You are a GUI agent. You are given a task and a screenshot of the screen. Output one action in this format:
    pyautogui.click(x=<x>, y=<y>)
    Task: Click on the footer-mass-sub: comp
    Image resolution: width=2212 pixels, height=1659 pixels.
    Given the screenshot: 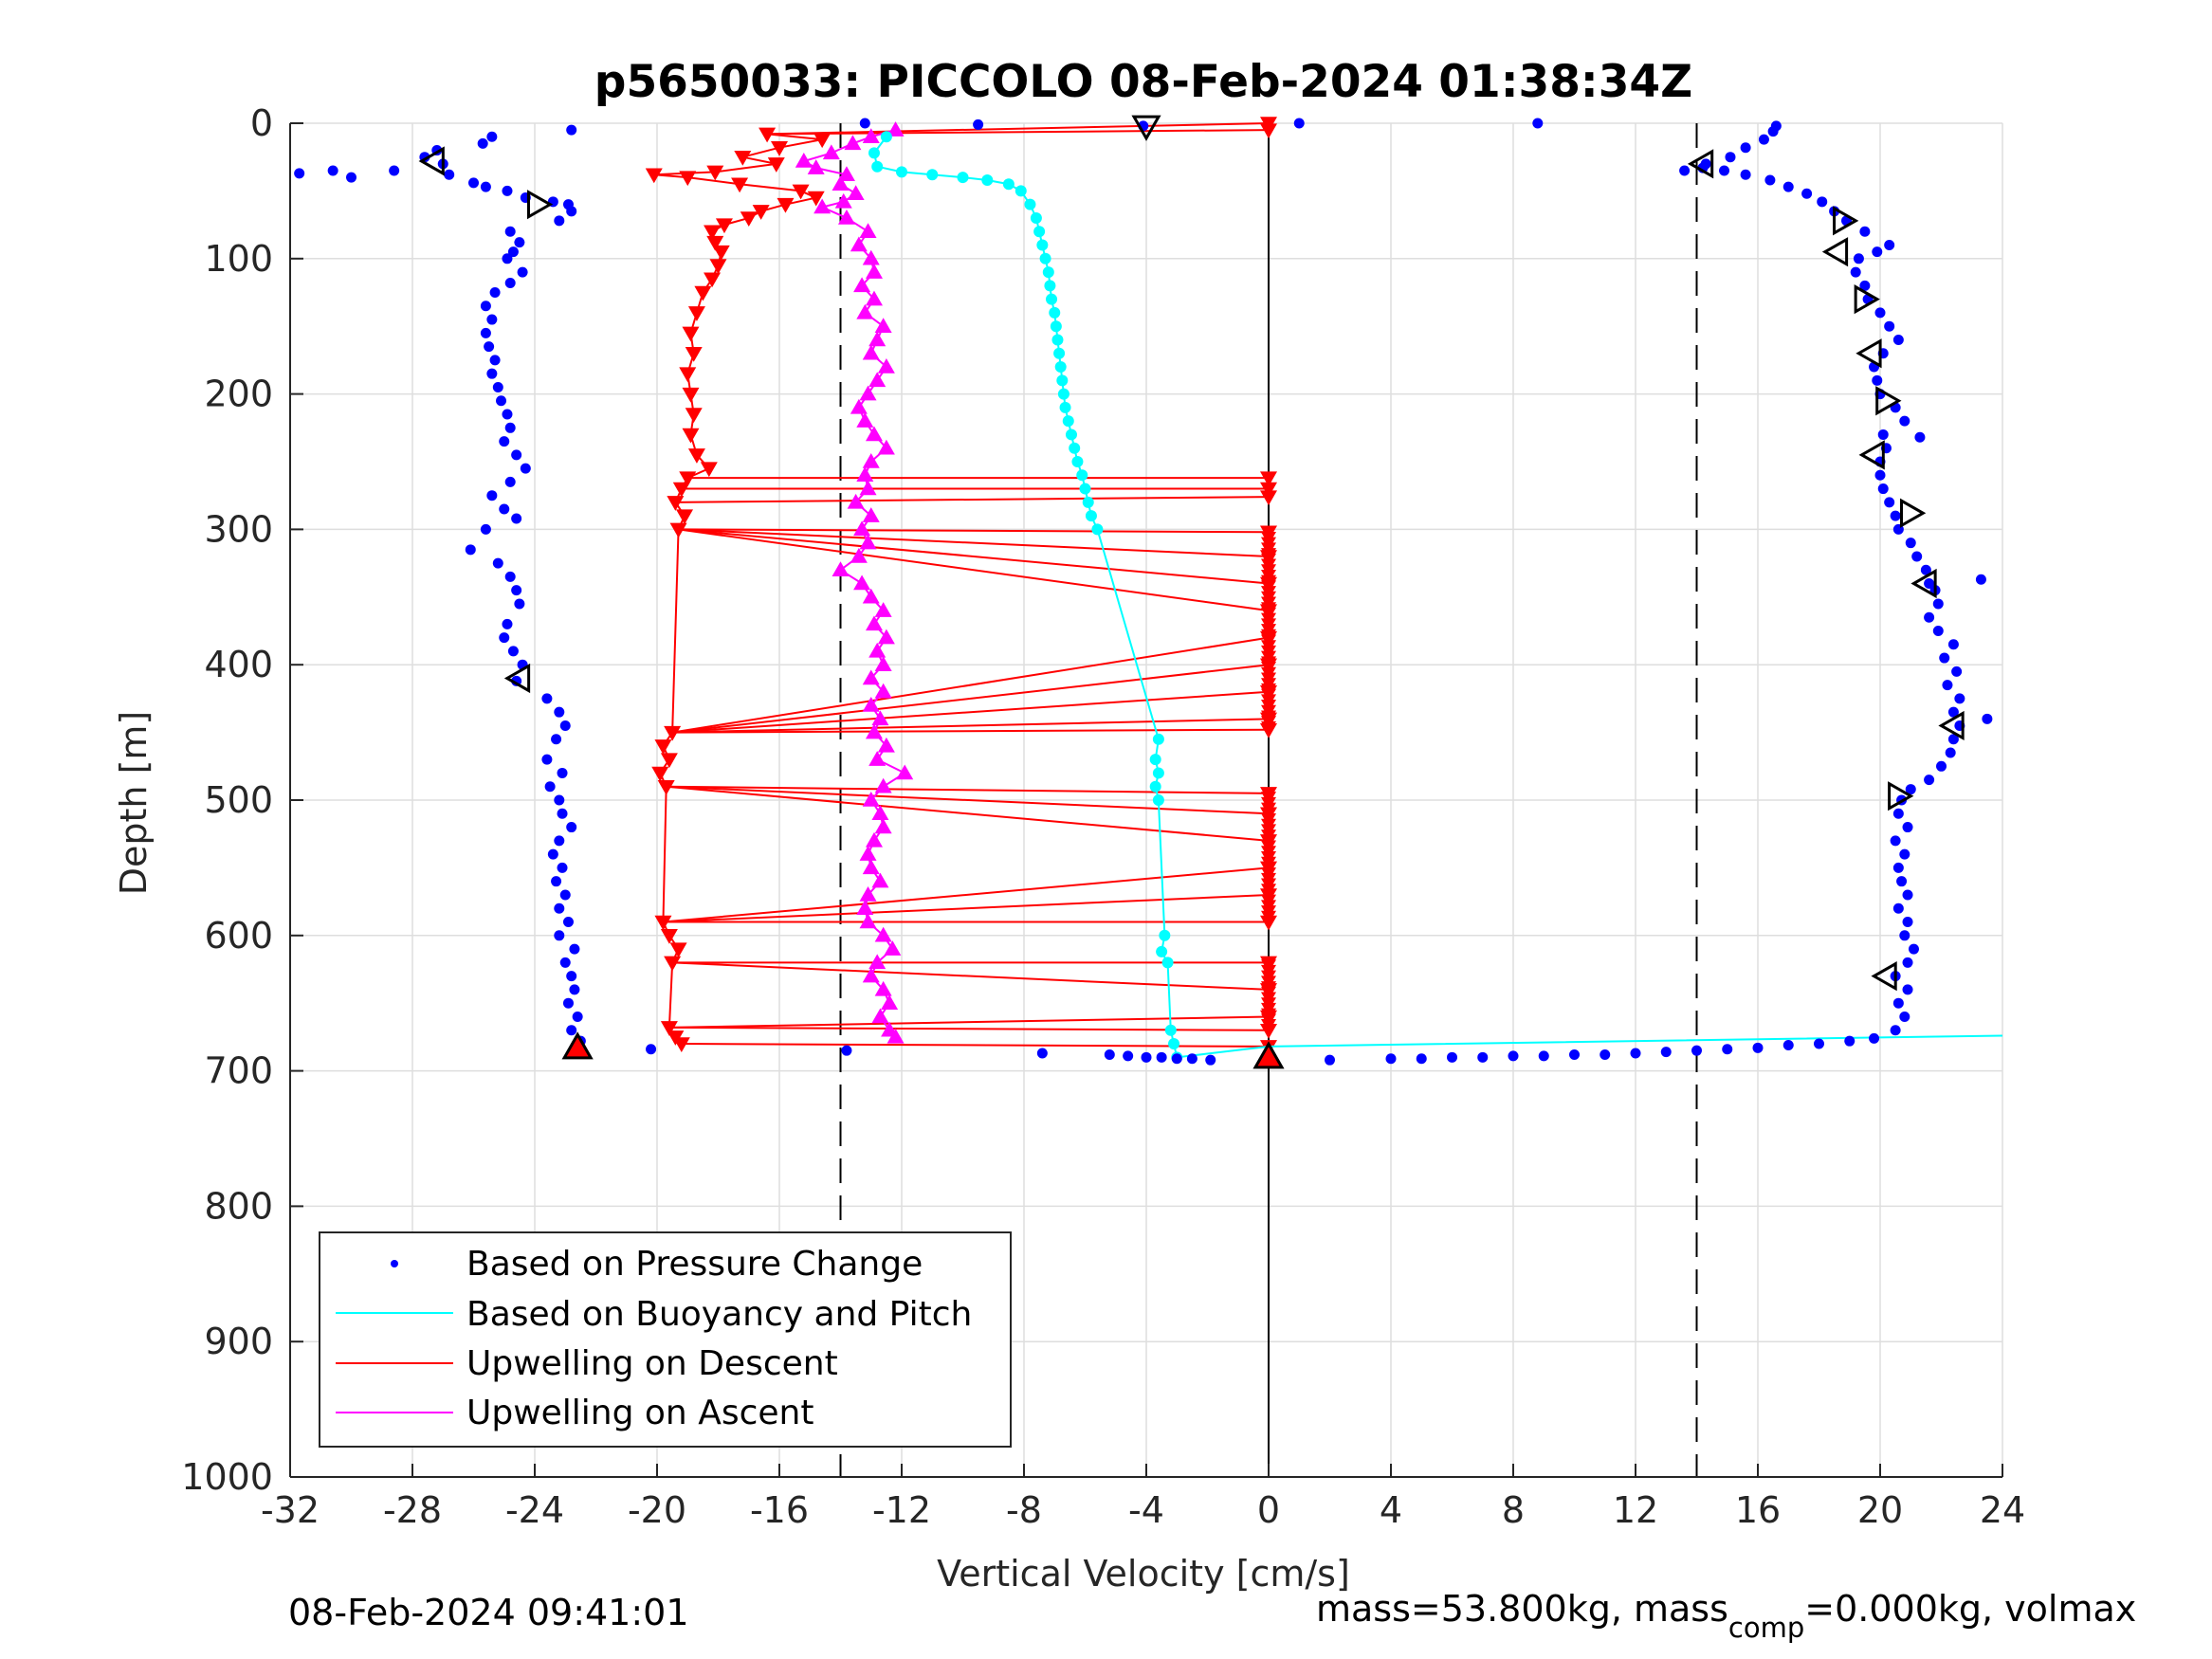 What is the action you would take?
    pyautogui.click(x=1766, y=1628)
    